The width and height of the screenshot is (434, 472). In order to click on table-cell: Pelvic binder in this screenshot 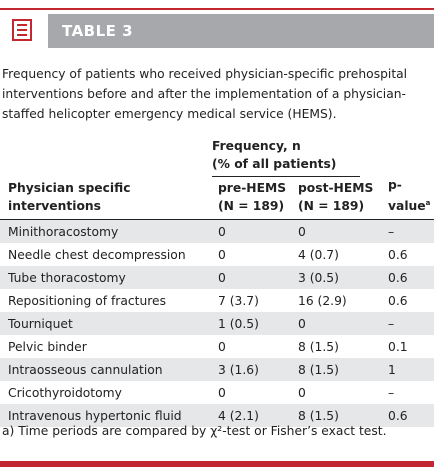, I will do `click(47, 346)`.